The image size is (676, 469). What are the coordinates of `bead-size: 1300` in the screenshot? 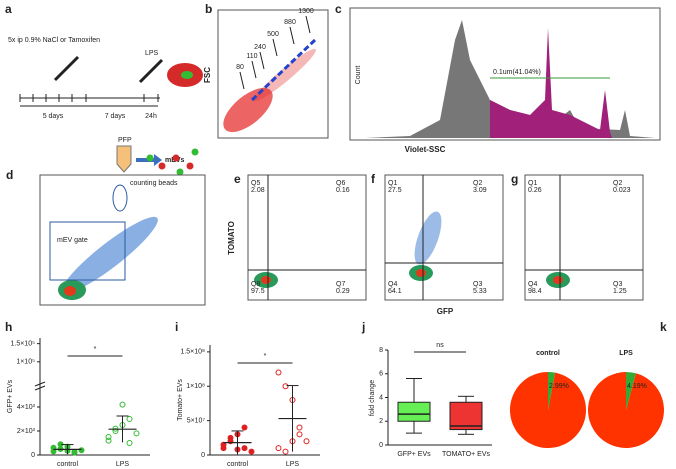 It's located at (306, 11).